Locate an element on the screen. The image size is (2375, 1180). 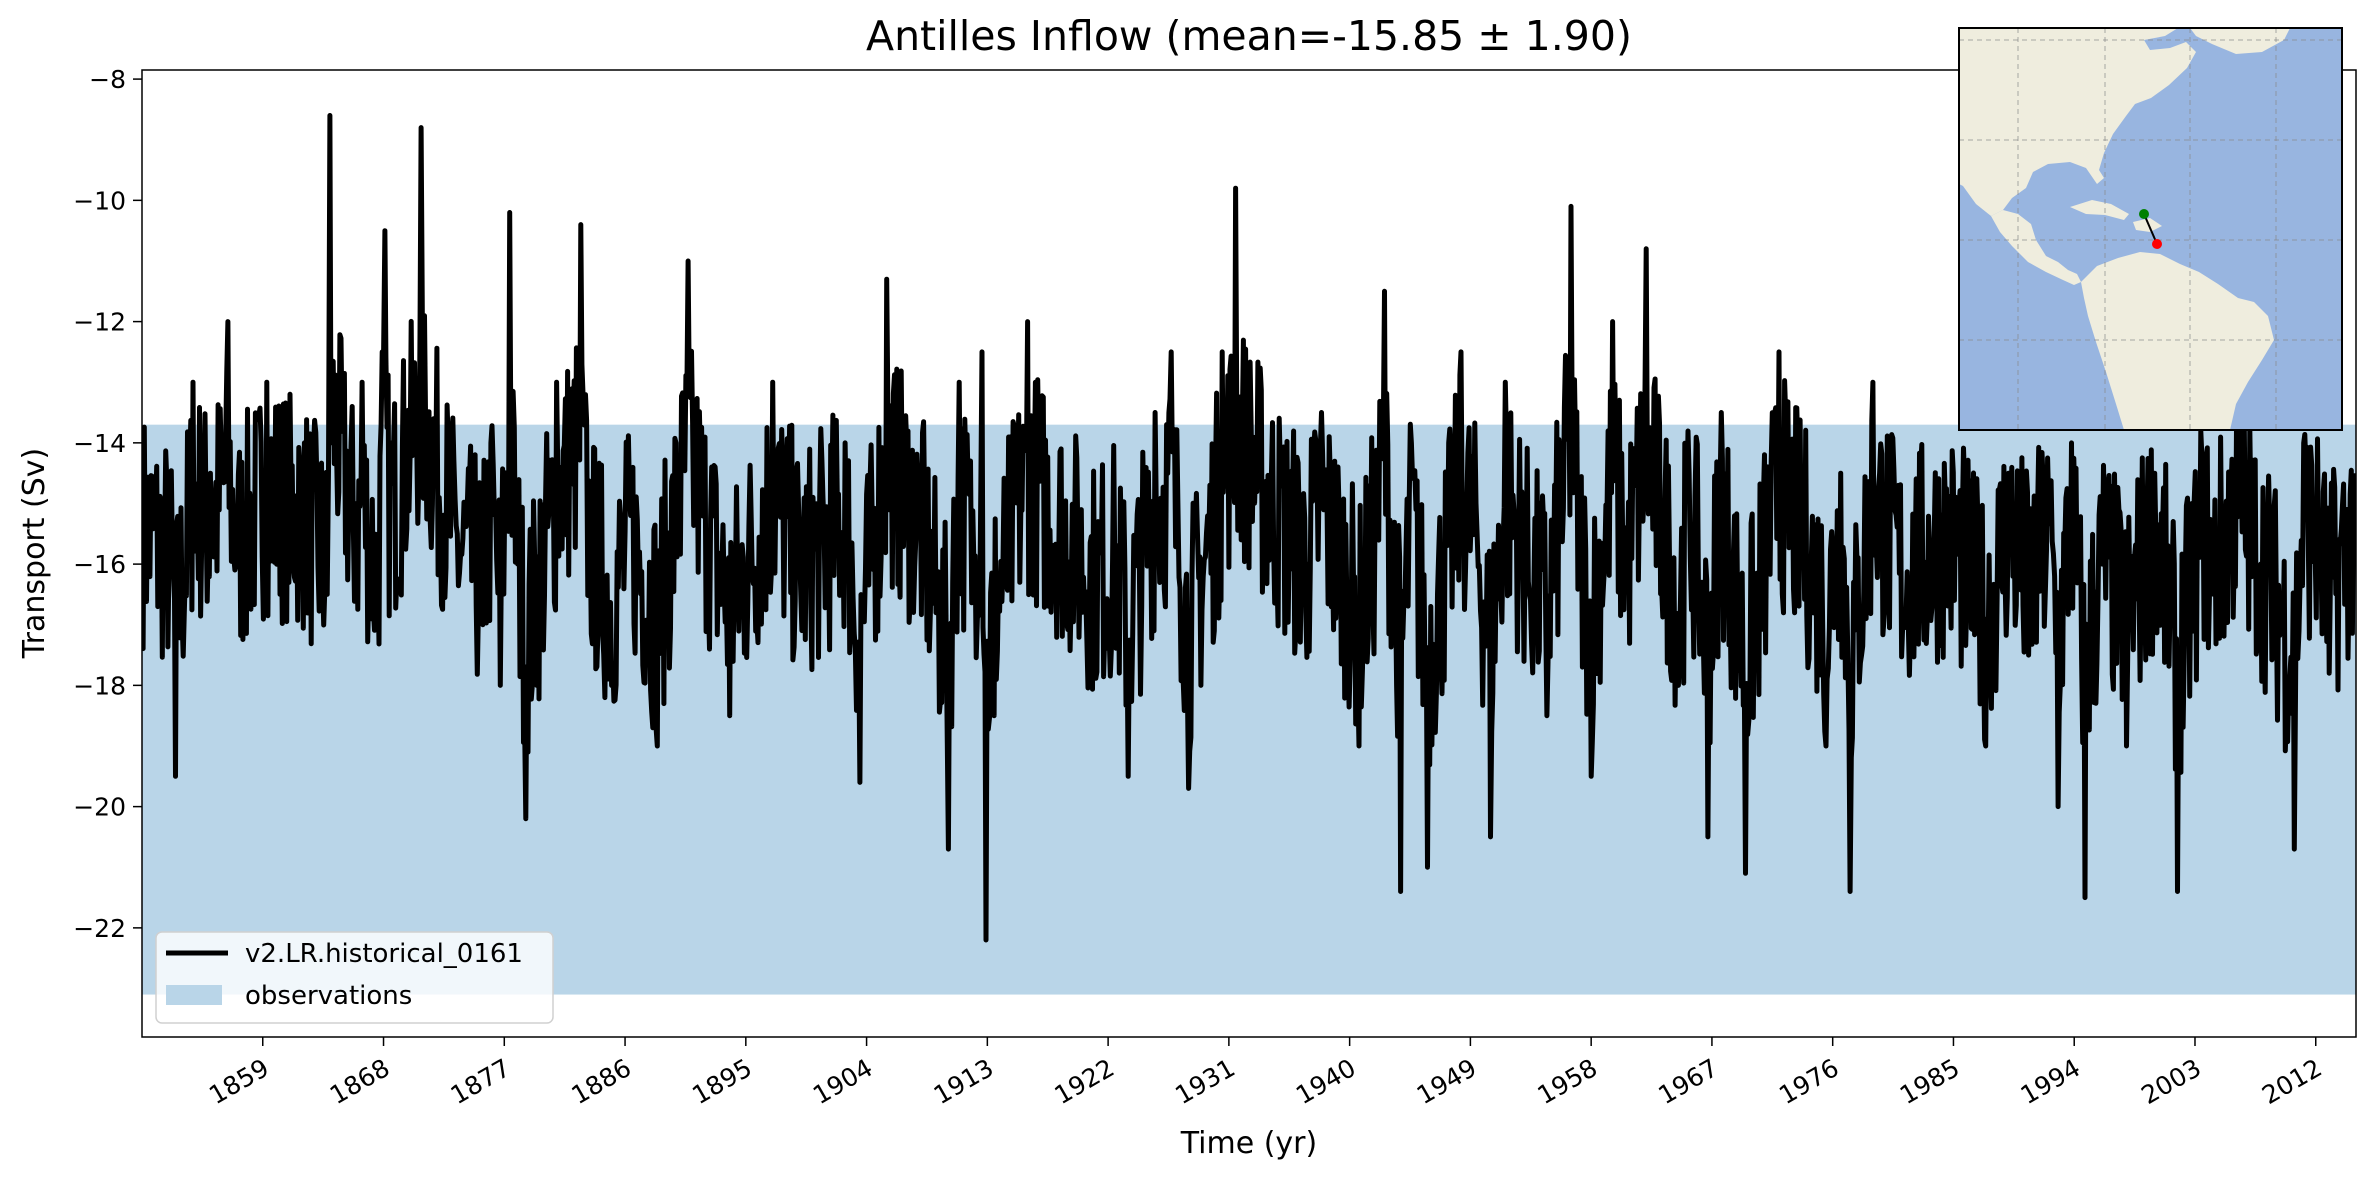
y-tick-label: −8 is located at coordinates (107, 79).